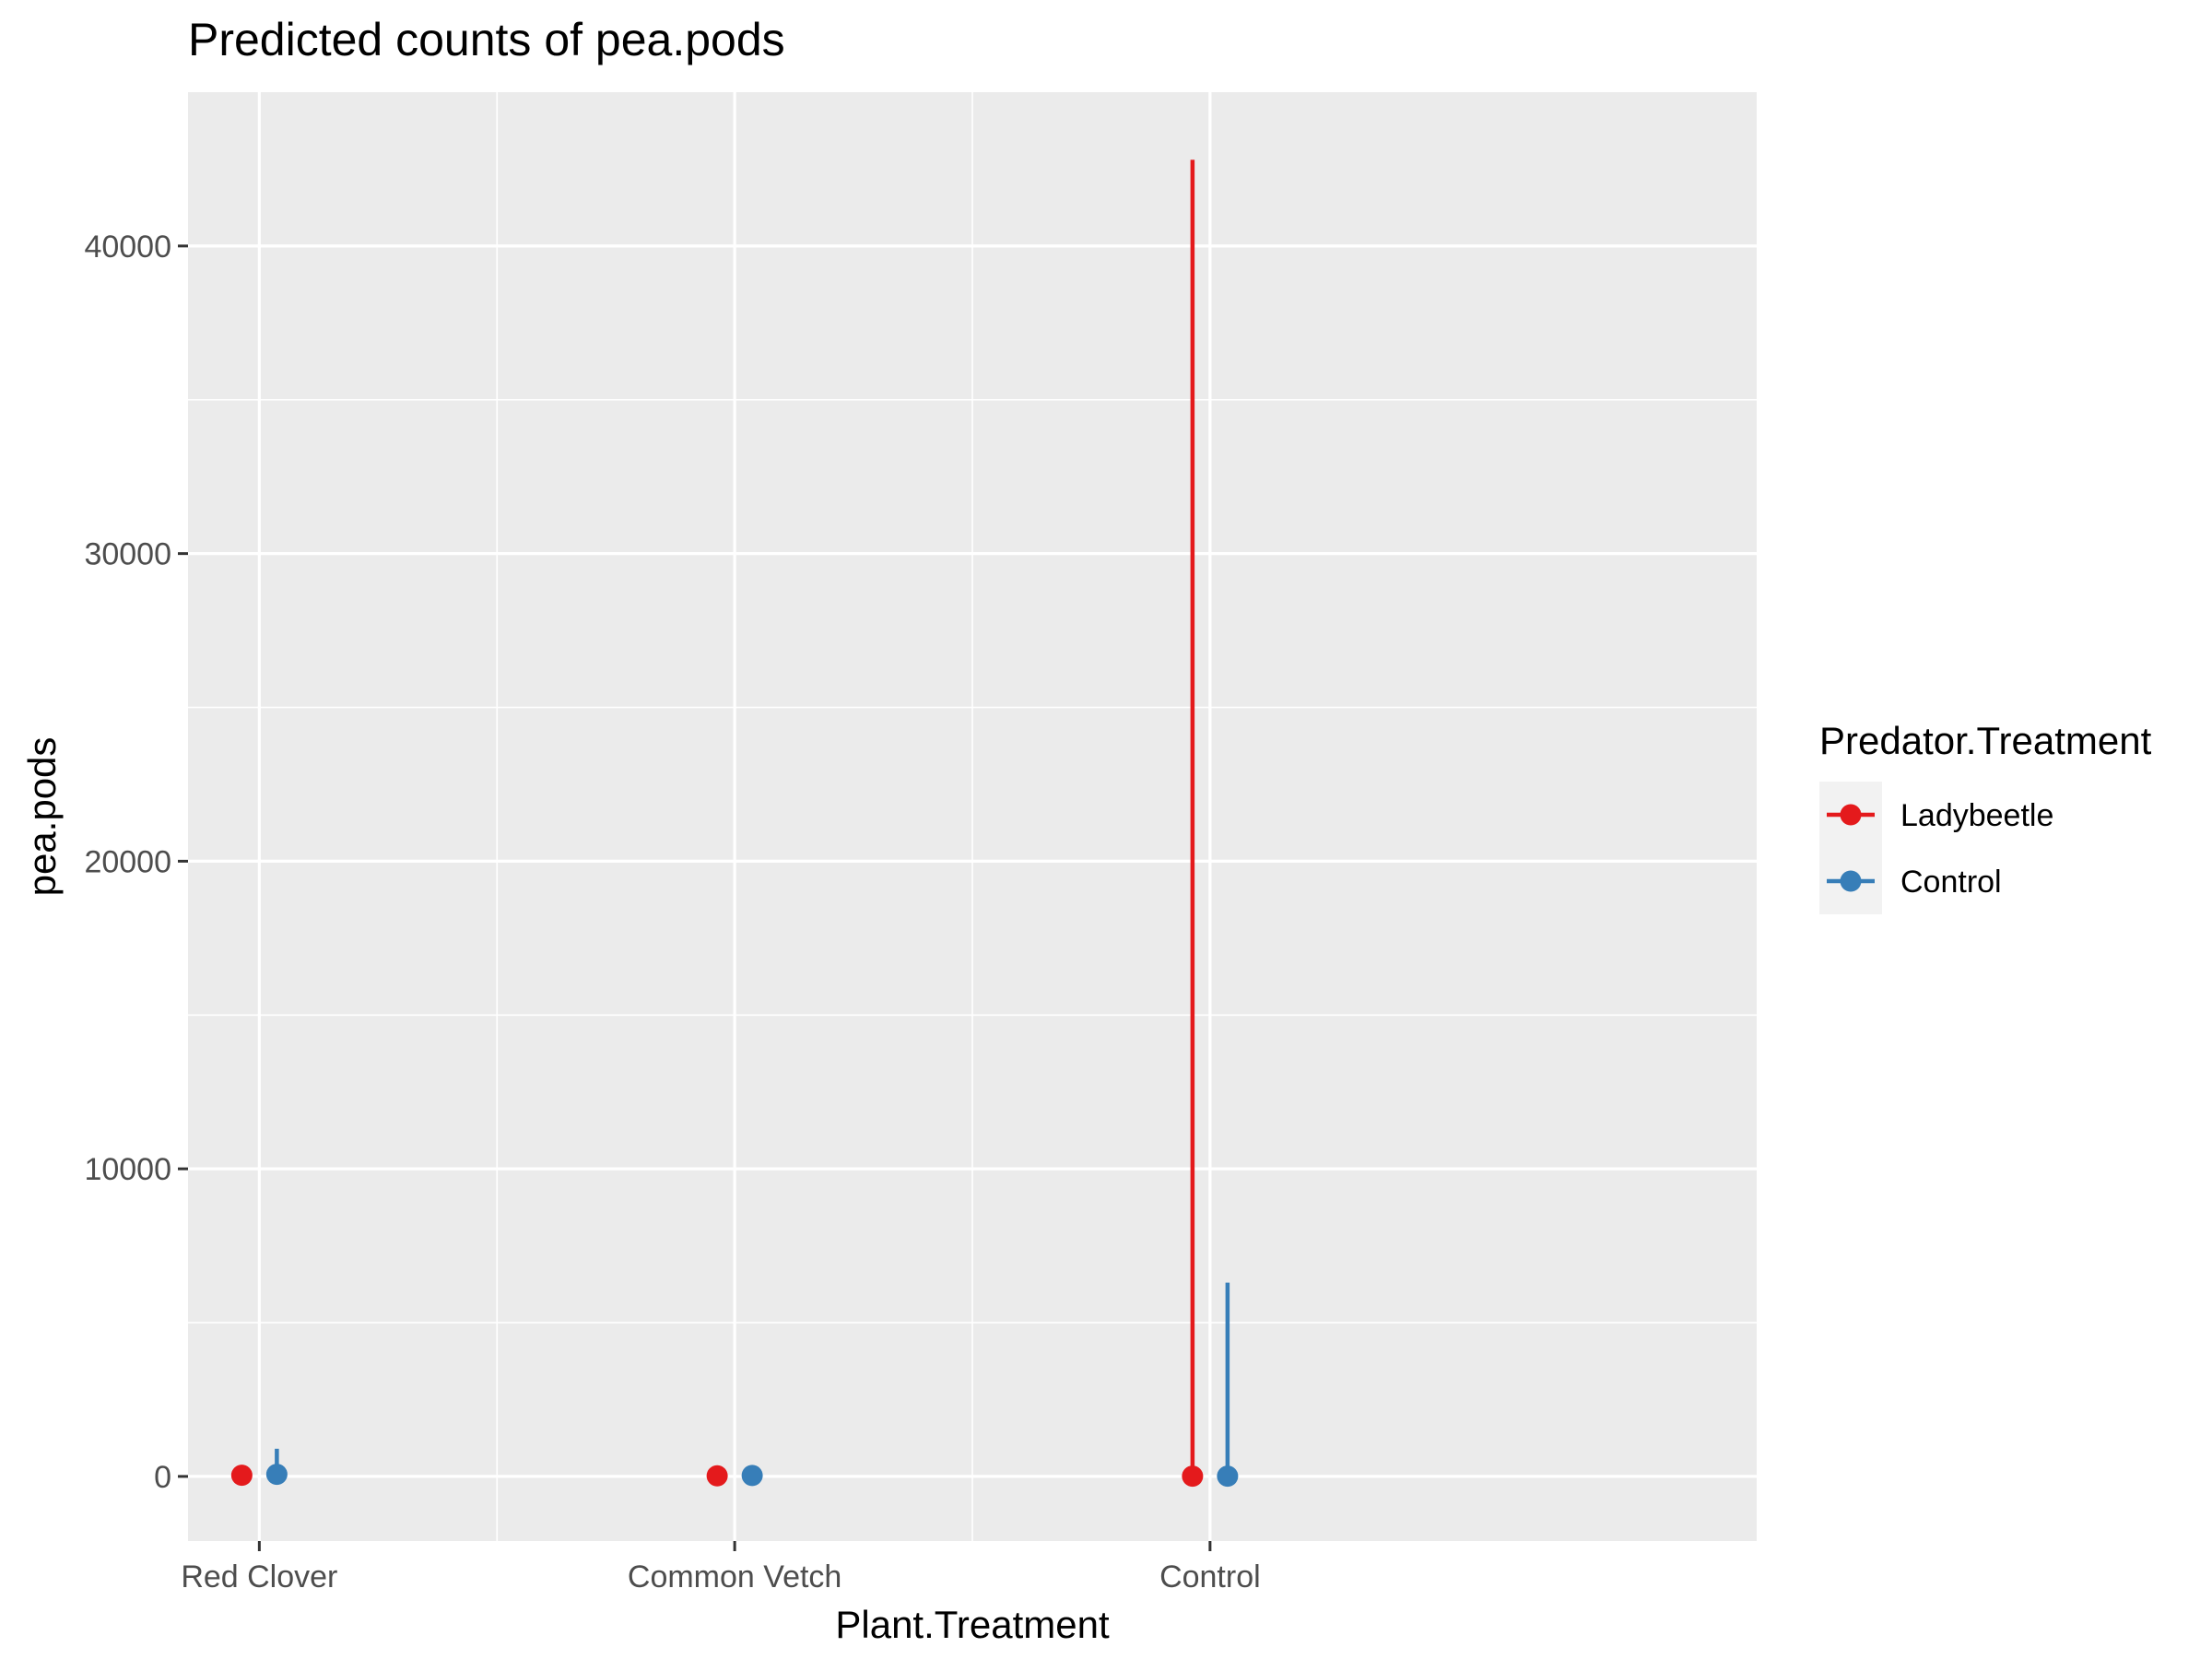 The height and width of the screenshot is (1659, 2212). I want to click on y-tick-label: 0, so click(162, 1477).